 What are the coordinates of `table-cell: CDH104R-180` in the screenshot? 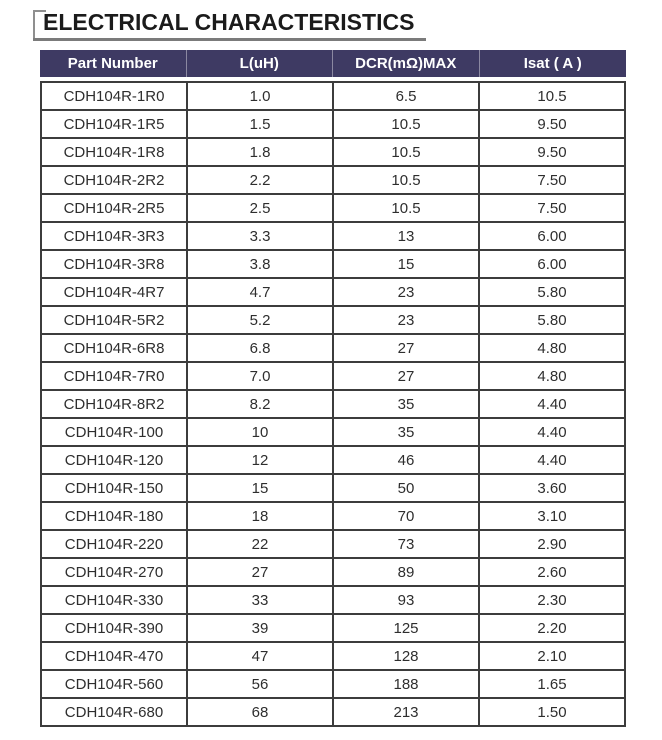 It's located at (114, 516).